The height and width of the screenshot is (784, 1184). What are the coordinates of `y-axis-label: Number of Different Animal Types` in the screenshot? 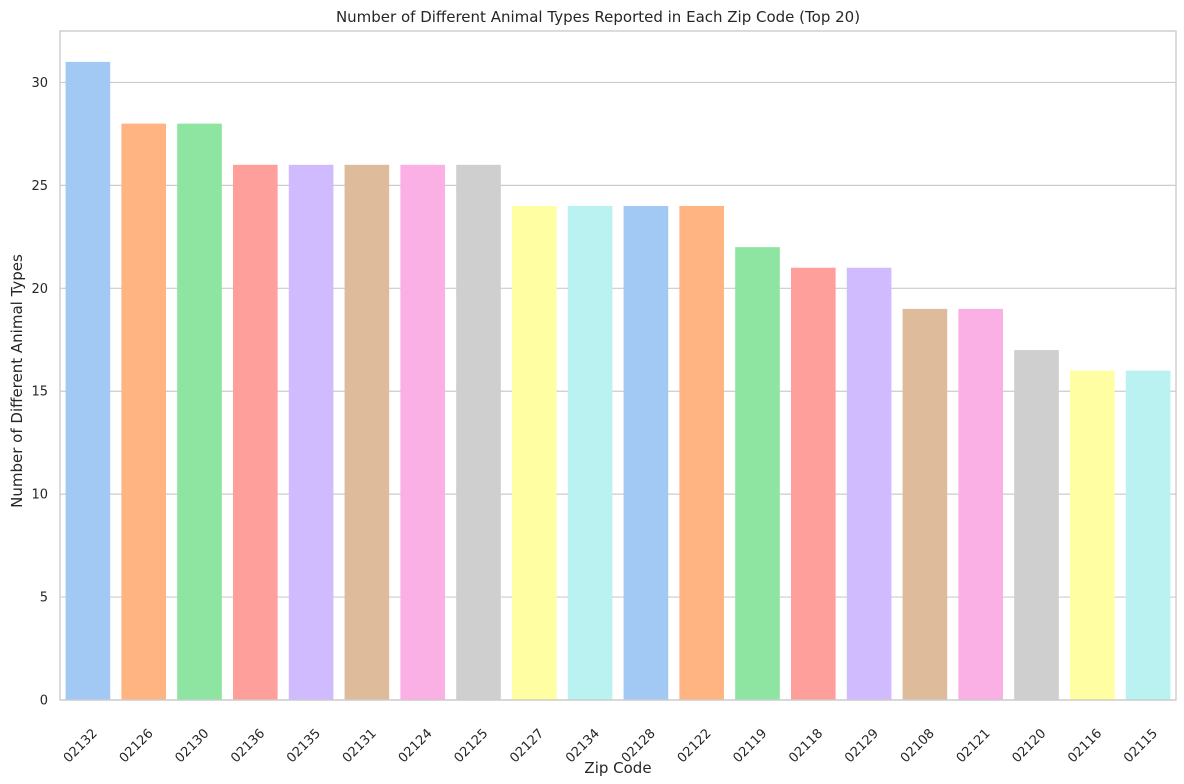 It's located at (17, 381).